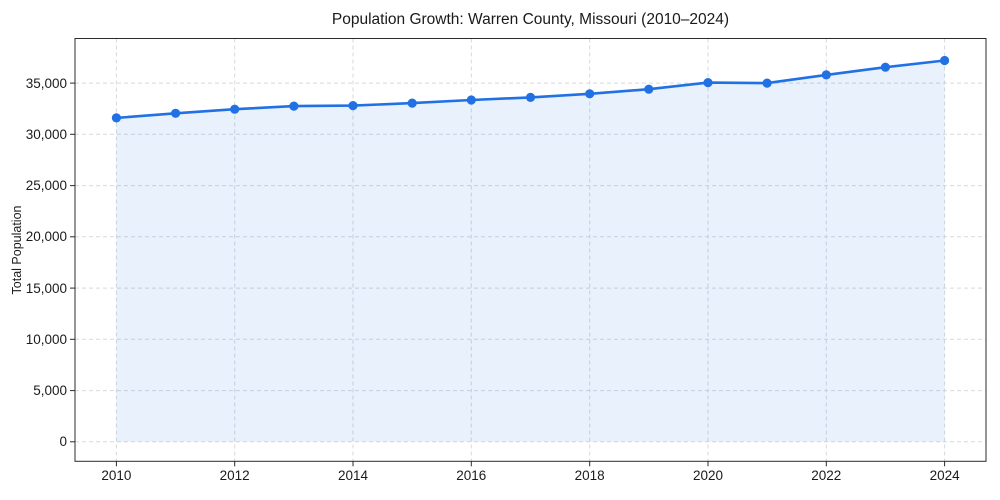 This screenshot has width=1000, height=500. I want to click on x-tick-label: 2020, so click(708, 475).